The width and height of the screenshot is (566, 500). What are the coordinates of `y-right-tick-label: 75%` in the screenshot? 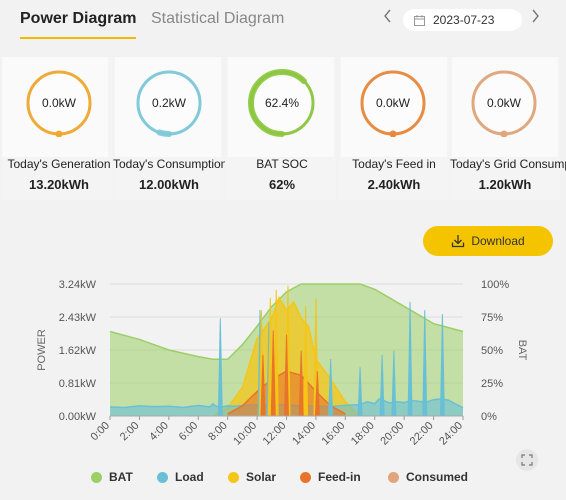 It's located at (492, 318).